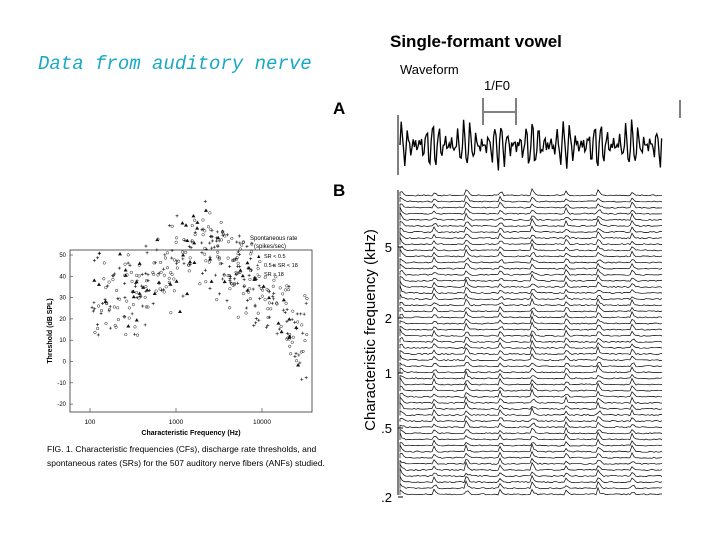 This screenshot has width=720, height=540. Describe the element at coordinates (50, 330) in the screenshot. I see `y-axis-label: Threshold (dB SPL)` at that location.